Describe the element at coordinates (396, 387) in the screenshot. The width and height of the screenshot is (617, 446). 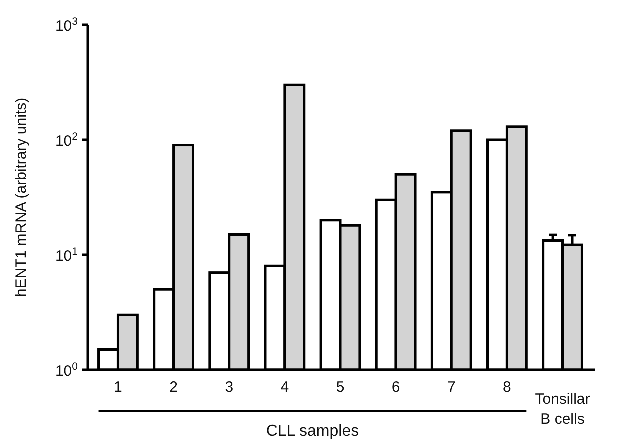
I see `x-tick-label: 6` at that location.